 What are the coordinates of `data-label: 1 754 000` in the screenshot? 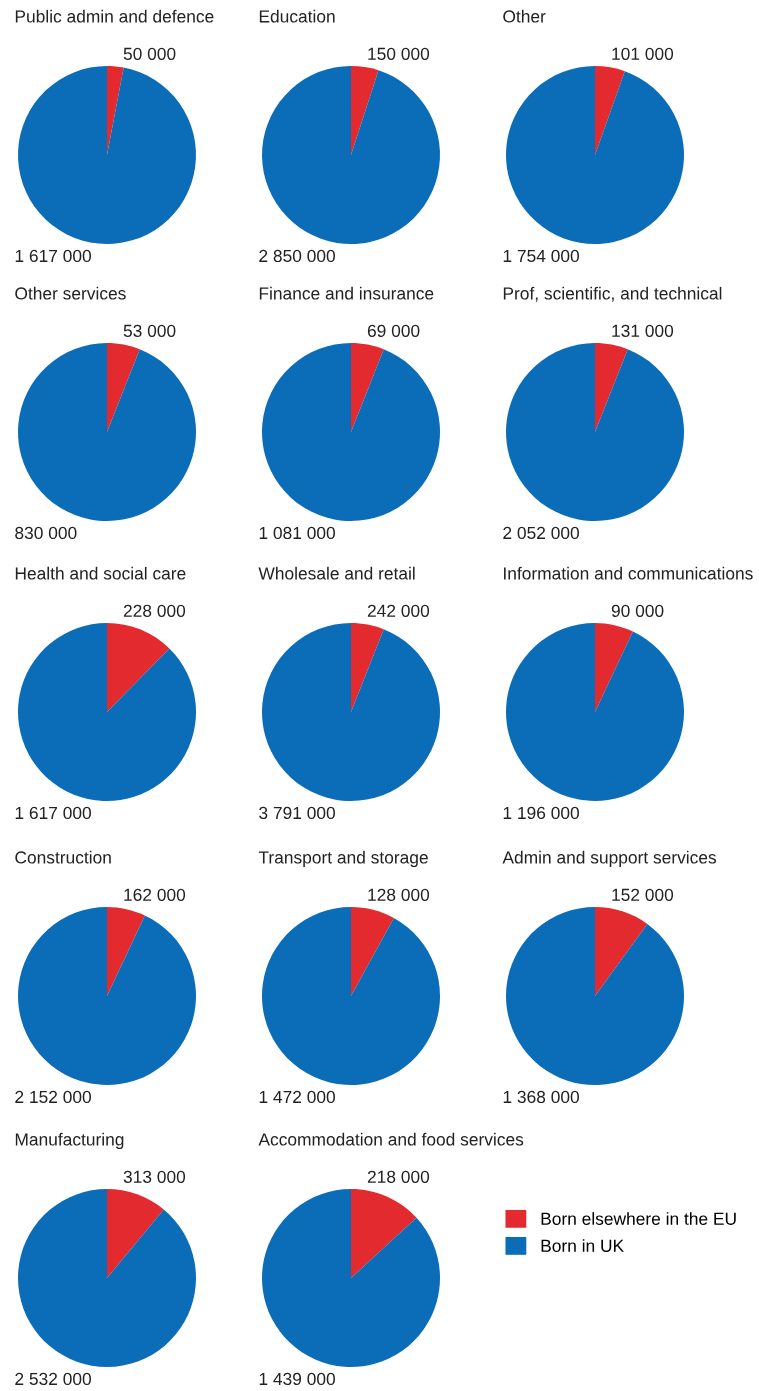 It's located at (541, 256).